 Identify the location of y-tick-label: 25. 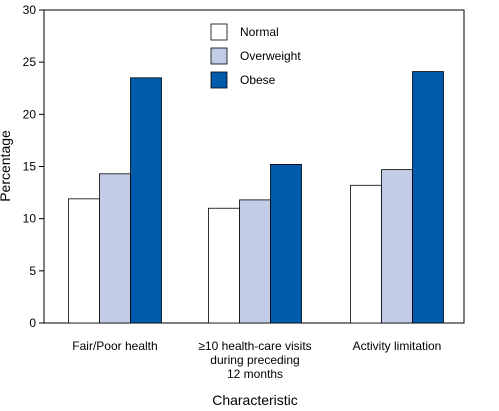
(30, 62).